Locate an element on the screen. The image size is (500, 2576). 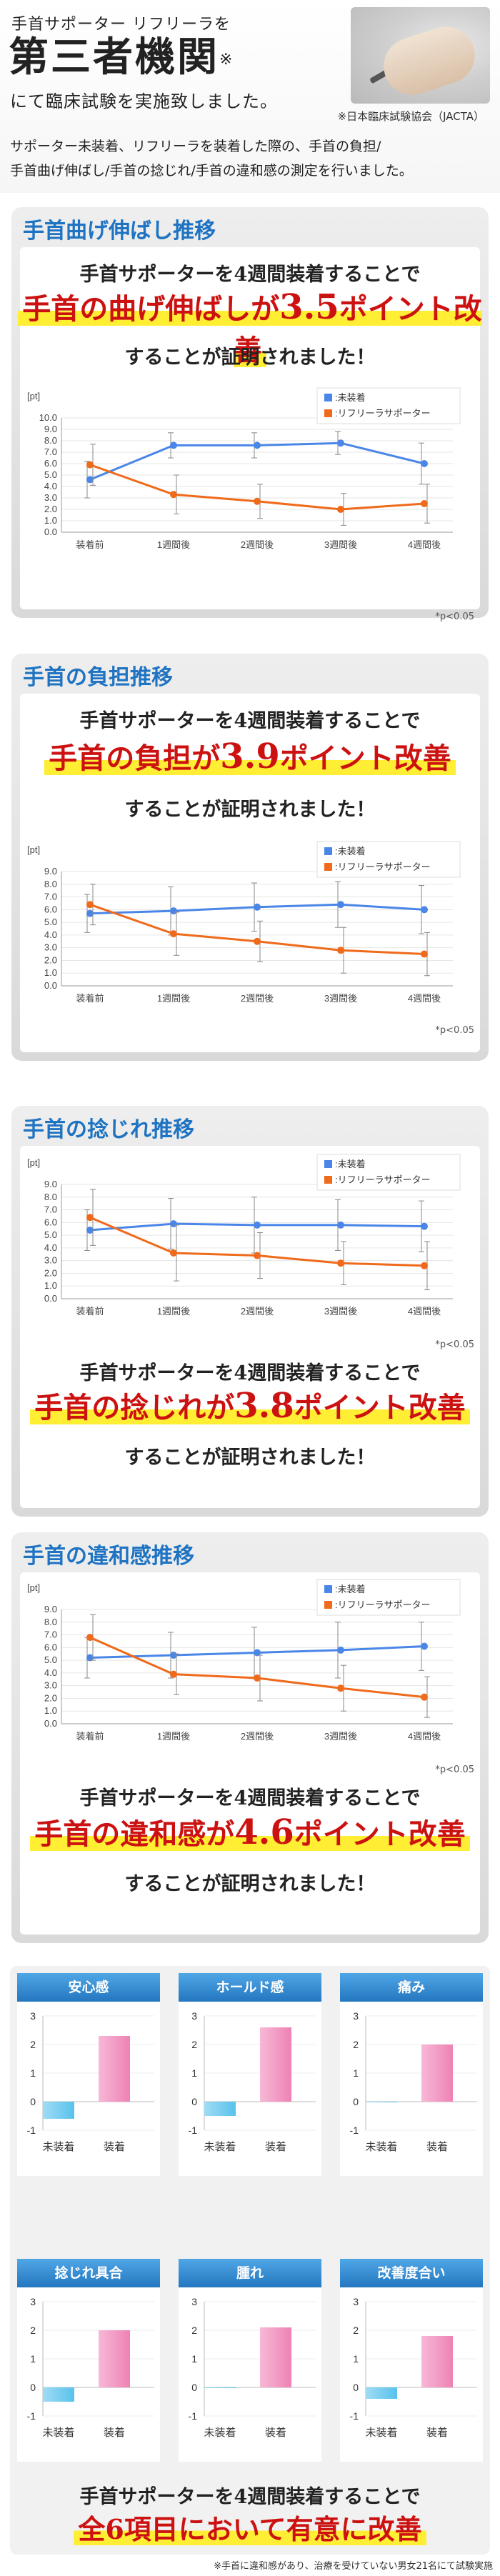
header-title-mark: ※ is located at coordinates (227, 60).